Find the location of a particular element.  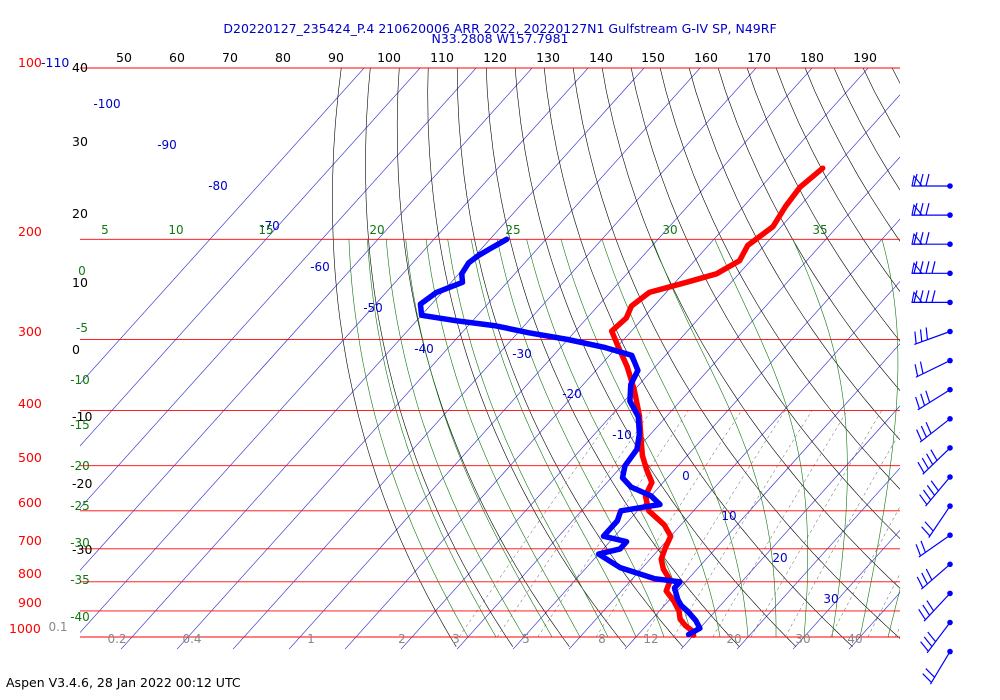

moist-adiabat-label: -25 is located at coordinates (80, 506).